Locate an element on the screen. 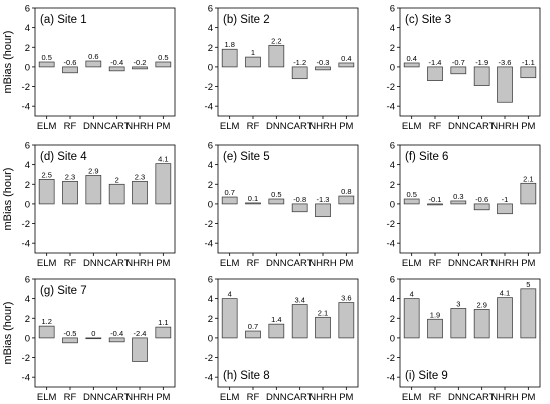 The width and height of the screenshot is (550, 404). data-label: -1.4 is located at coordinates (435, 62).